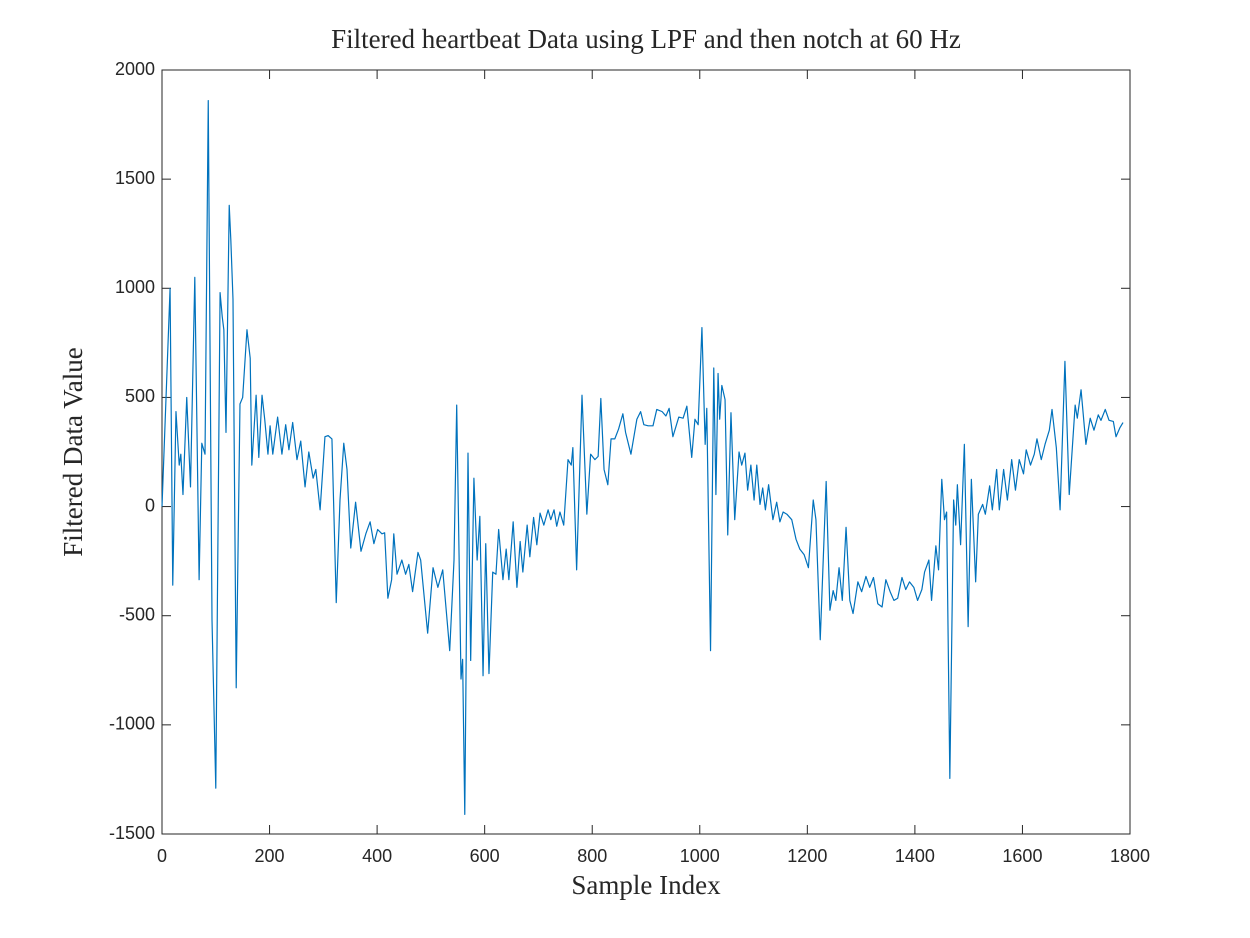 The image size is (1250, 938). Describe the element at coordinates (135, 69) in the screenshot. I see `y-tick-label: 2000` at that location.